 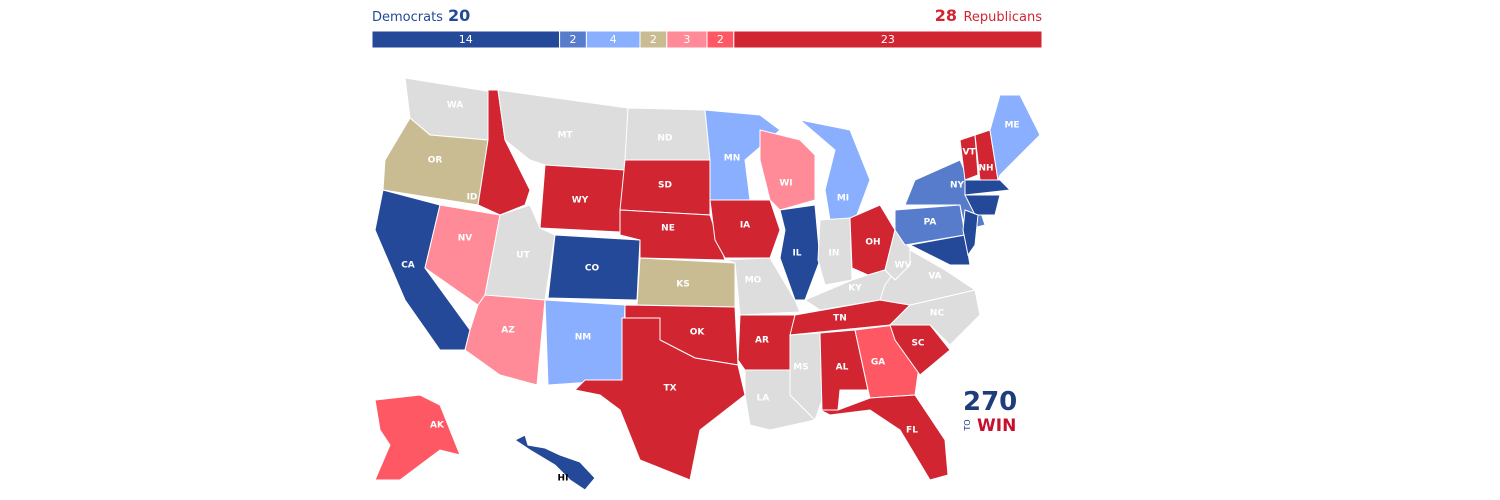 What do you see at coordinates (563, 479) in the screenshot?
I see `state-label: HI` at bounding box center [563, 479].